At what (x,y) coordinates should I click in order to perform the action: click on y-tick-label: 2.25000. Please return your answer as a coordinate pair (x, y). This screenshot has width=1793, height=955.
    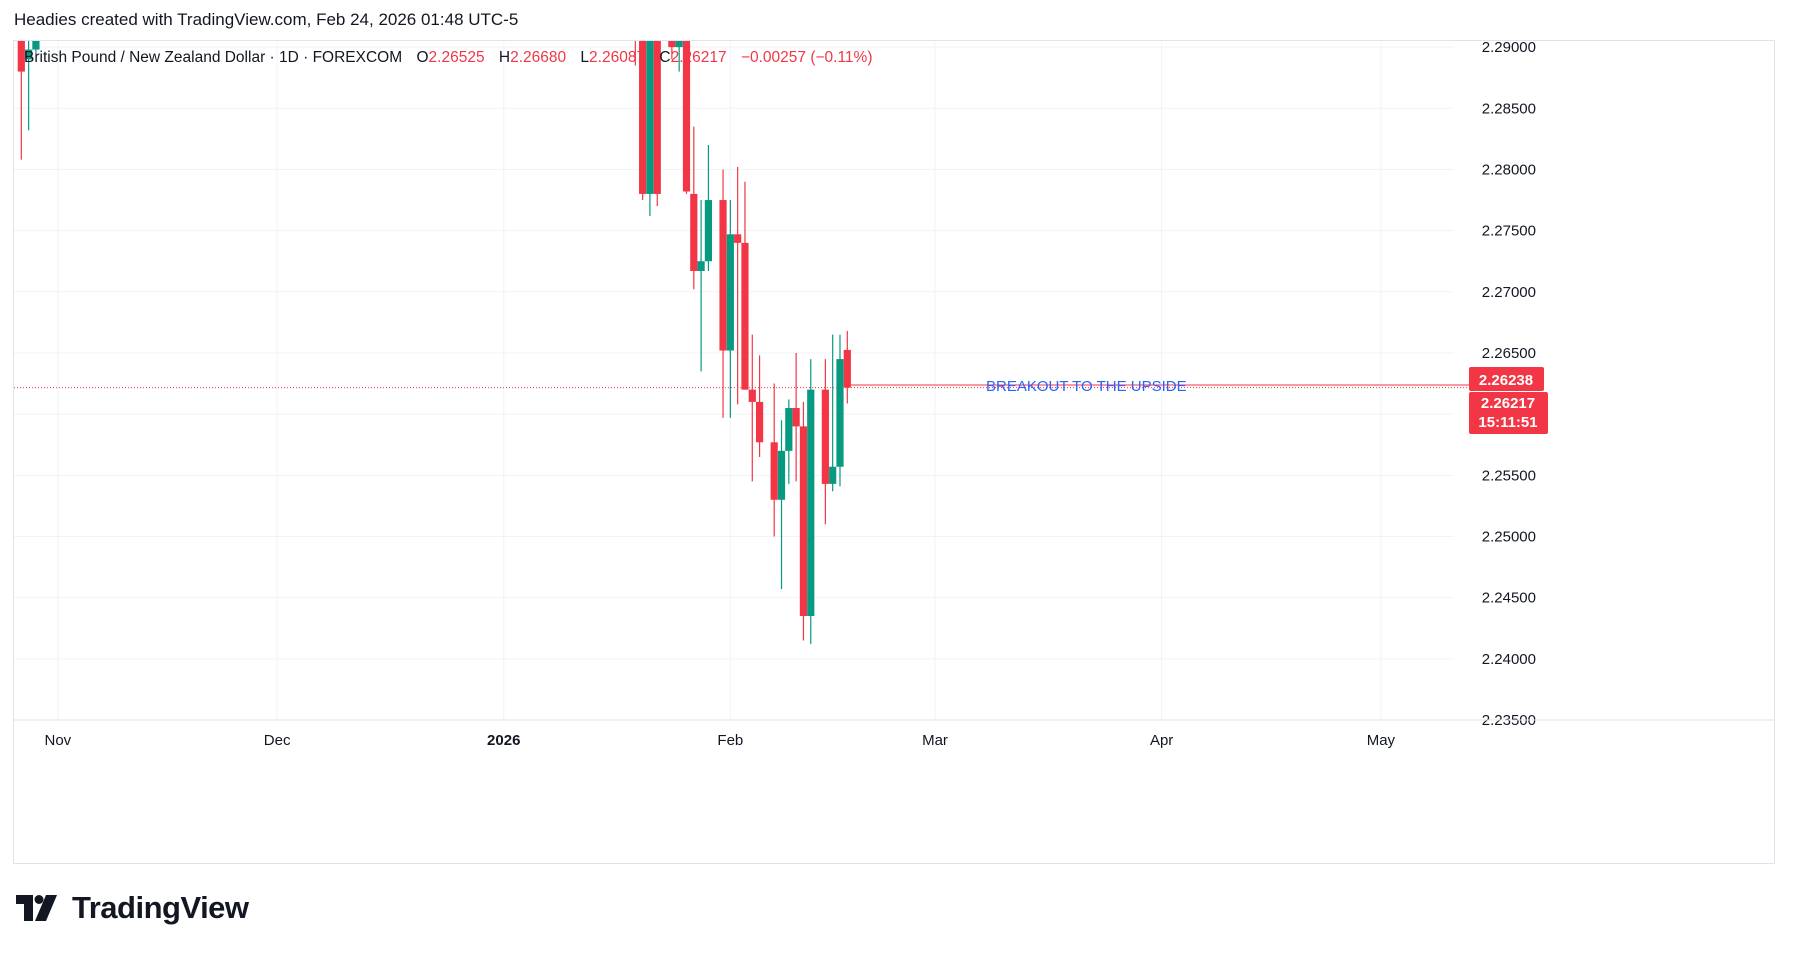
    Looking at the image, I should click on (1509, 536).